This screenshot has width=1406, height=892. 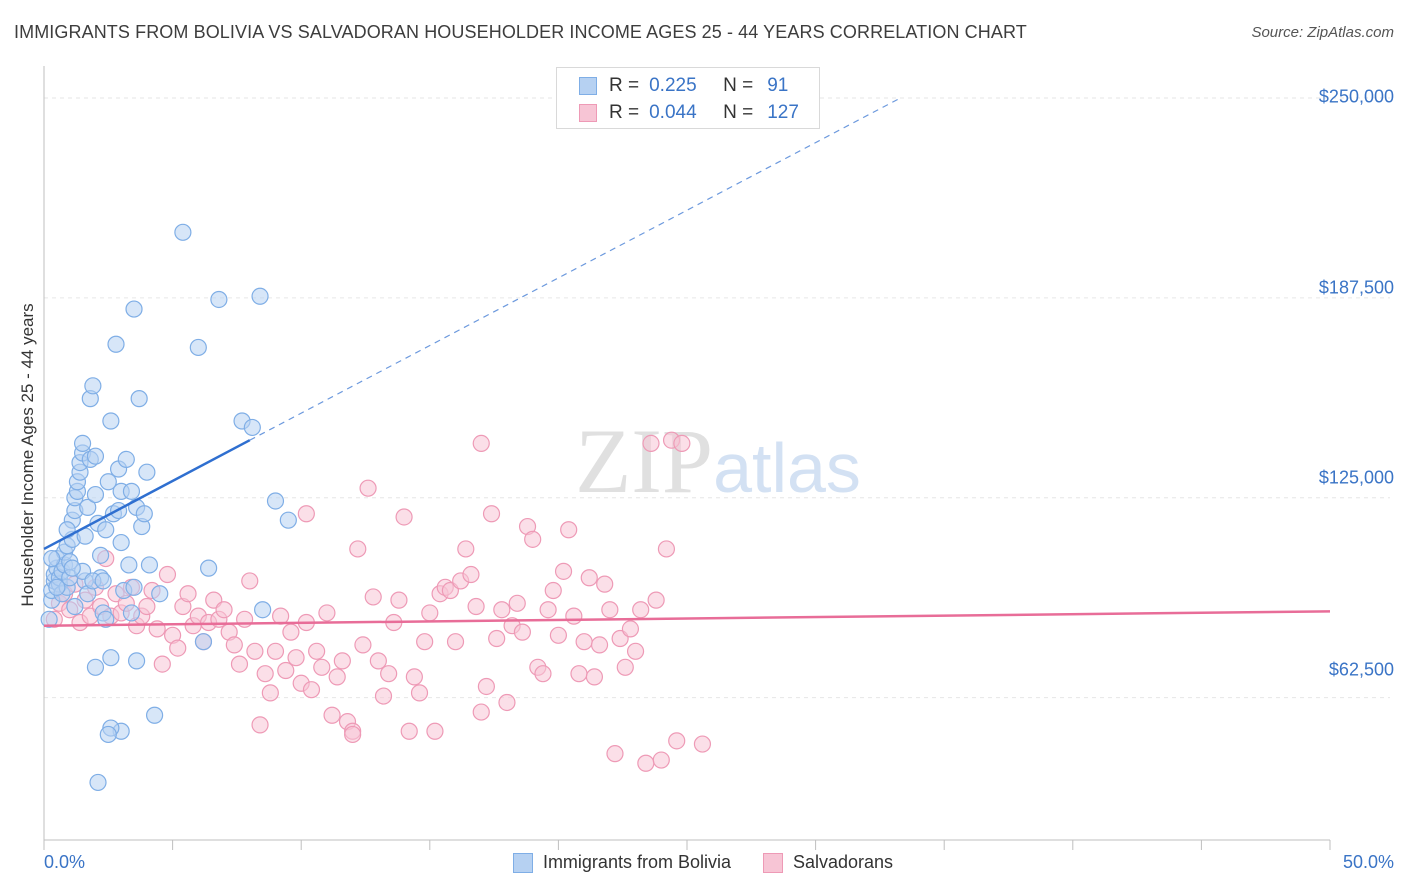 What do you see at coordinates (1356, 477) in the screenshot?
I see `y-tick-label-125000: $125,000` at bounding box center [1356, 477].